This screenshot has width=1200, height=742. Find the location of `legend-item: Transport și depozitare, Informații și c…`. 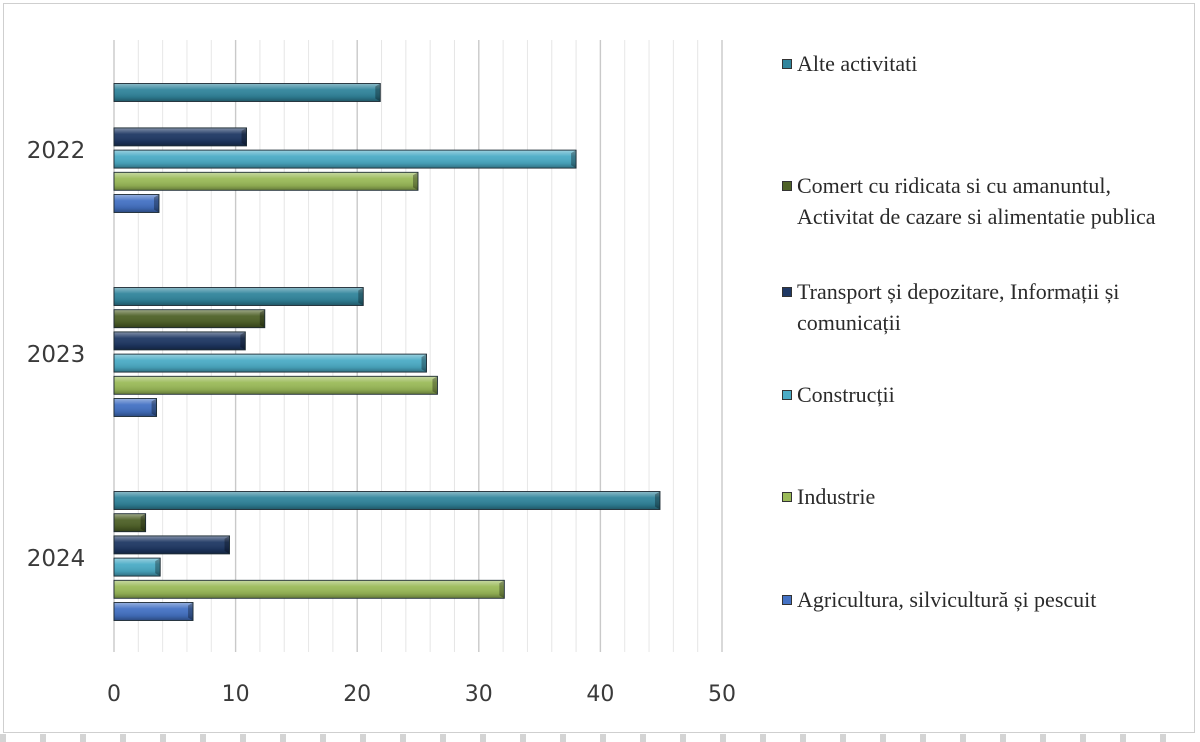

legend-item: Transport și depozitare, Informații și c… is located at coordinates (982, 307).